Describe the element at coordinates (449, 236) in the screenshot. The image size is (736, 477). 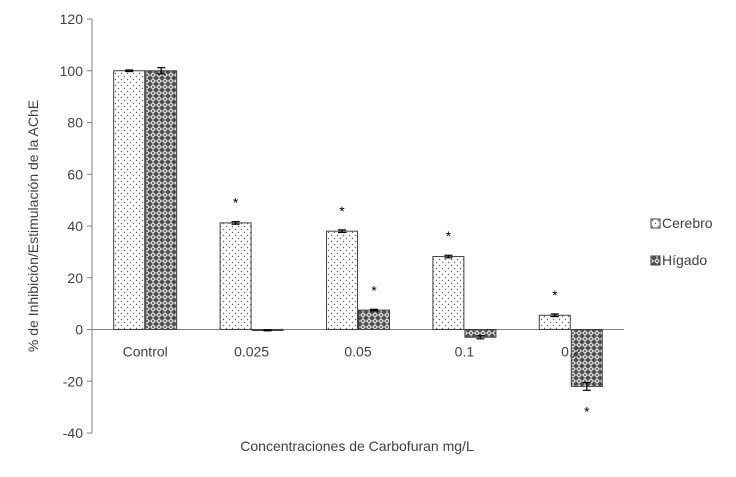
I see `significance-marker-cerebro-3: *` at that location.